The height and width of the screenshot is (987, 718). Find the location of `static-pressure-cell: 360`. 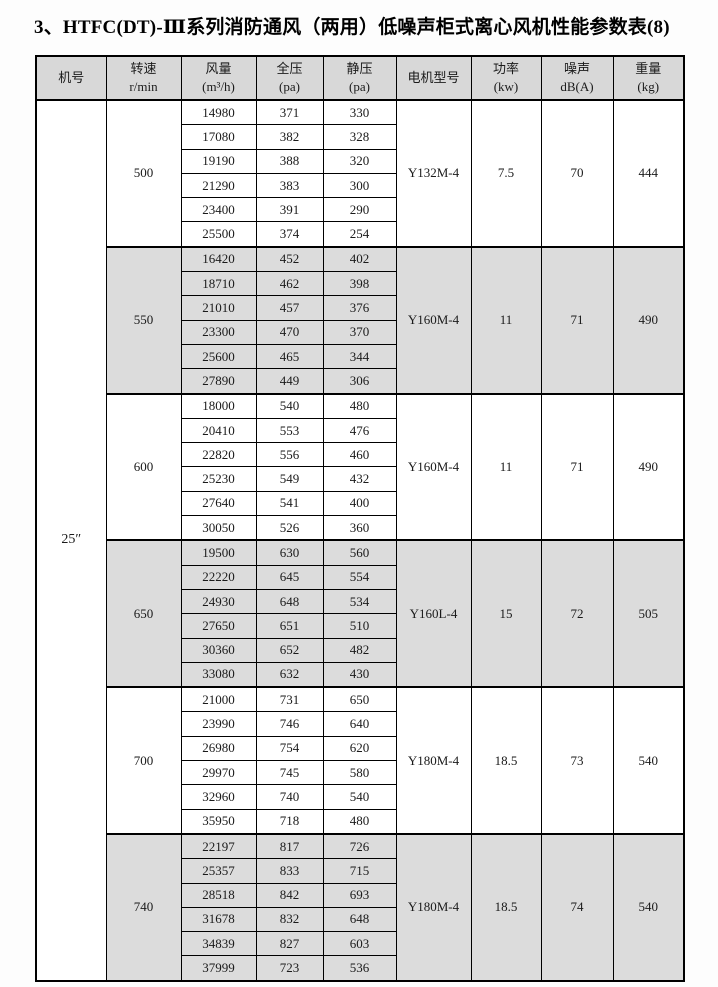

static-pressure-cell: 360 is located at coordinates (359, 528).